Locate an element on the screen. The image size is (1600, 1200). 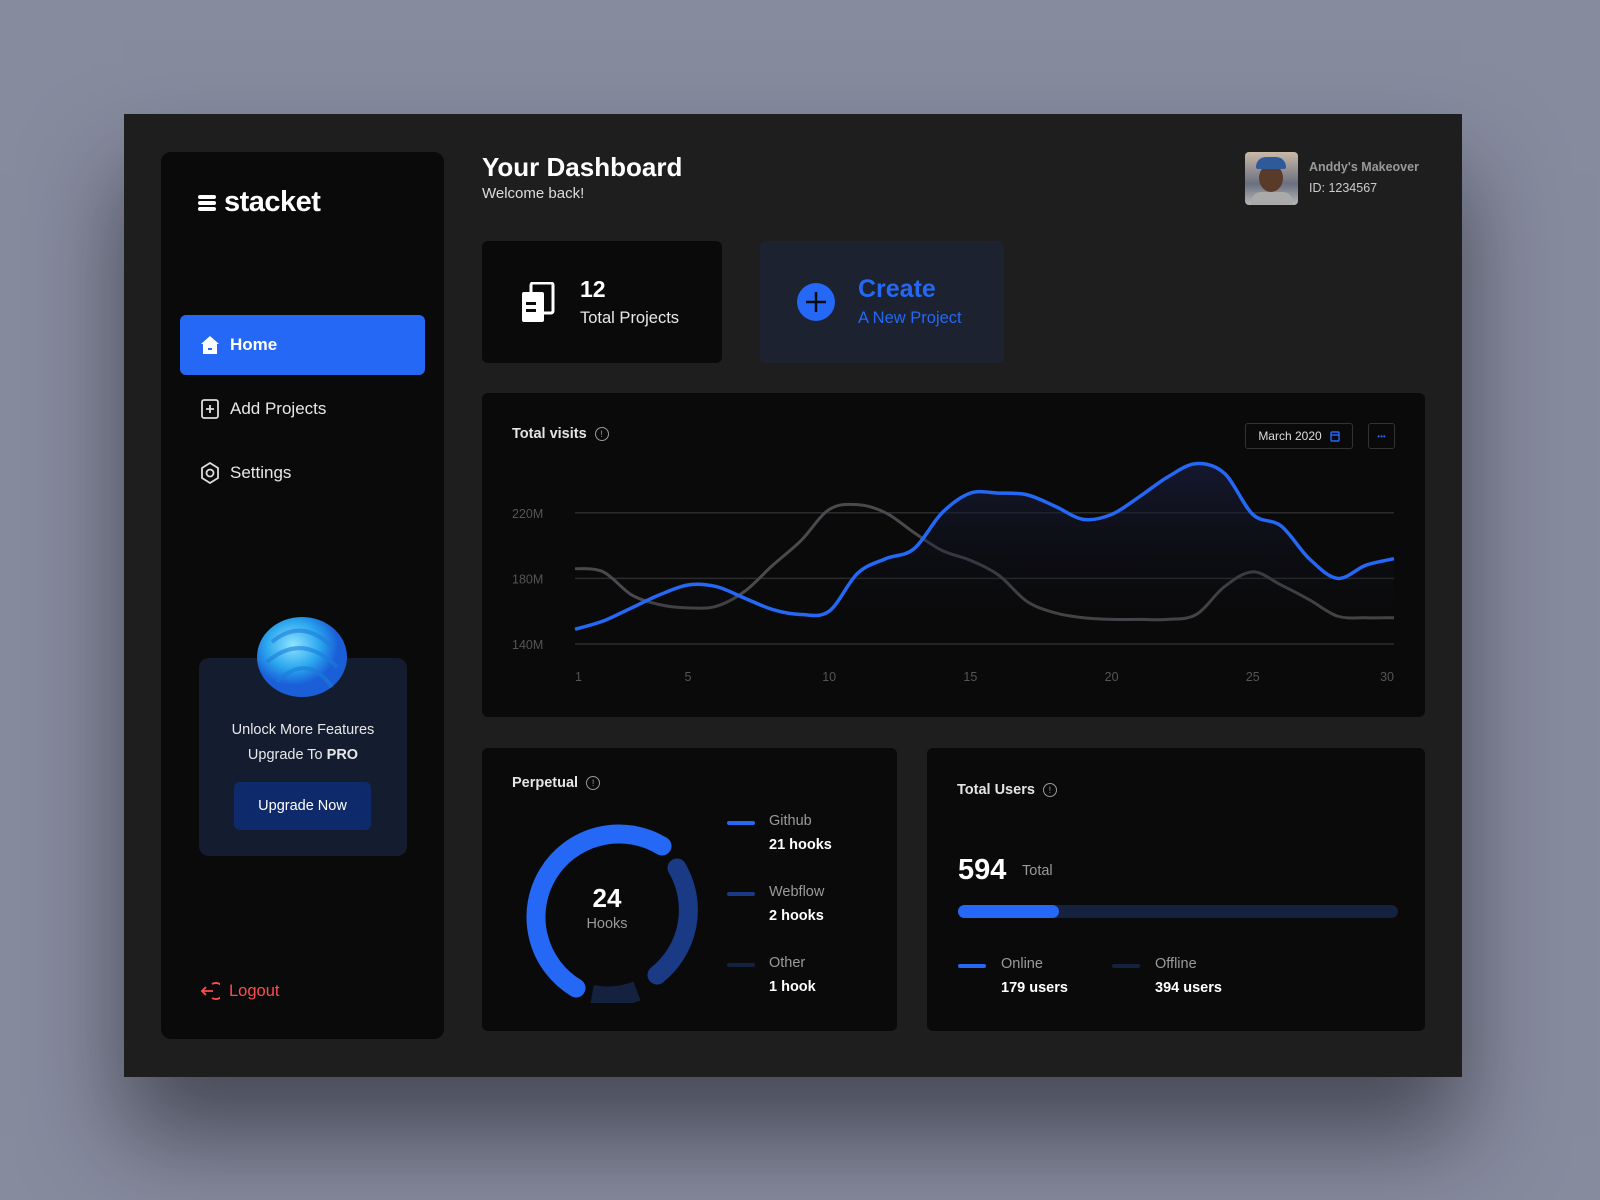
brand-logo: stacket is located at coordinates (259, 202).